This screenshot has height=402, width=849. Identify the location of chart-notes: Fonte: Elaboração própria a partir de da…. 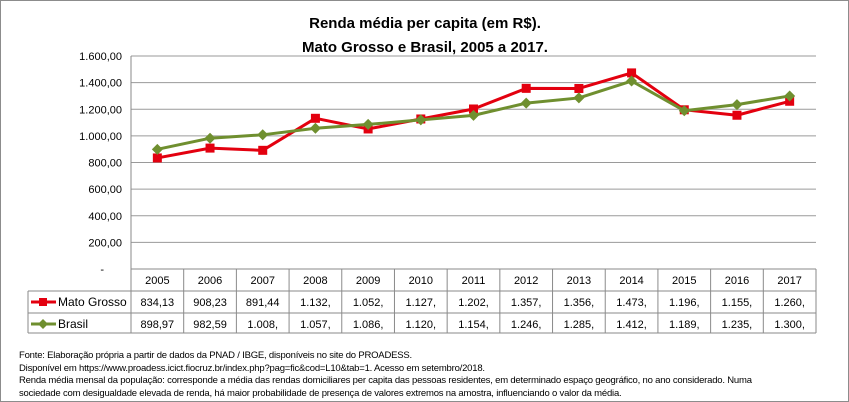
(385, 375).